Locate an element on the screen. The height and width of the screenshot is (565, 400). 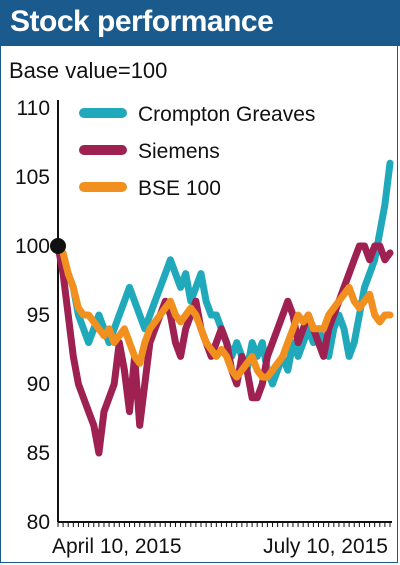
x-tick-label-end: July 10, 2015 is located at coordinates (325, 546).